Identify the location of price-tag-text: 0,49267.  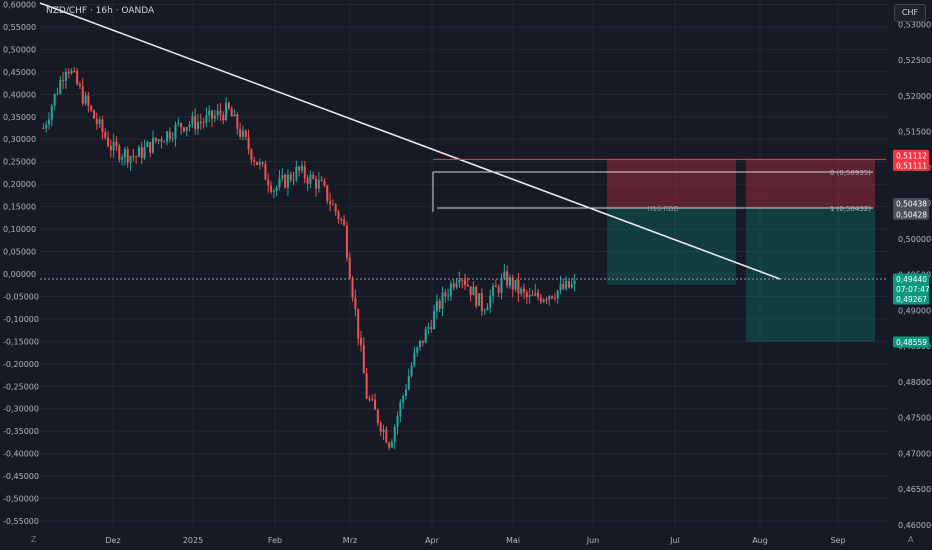
(911, 299).